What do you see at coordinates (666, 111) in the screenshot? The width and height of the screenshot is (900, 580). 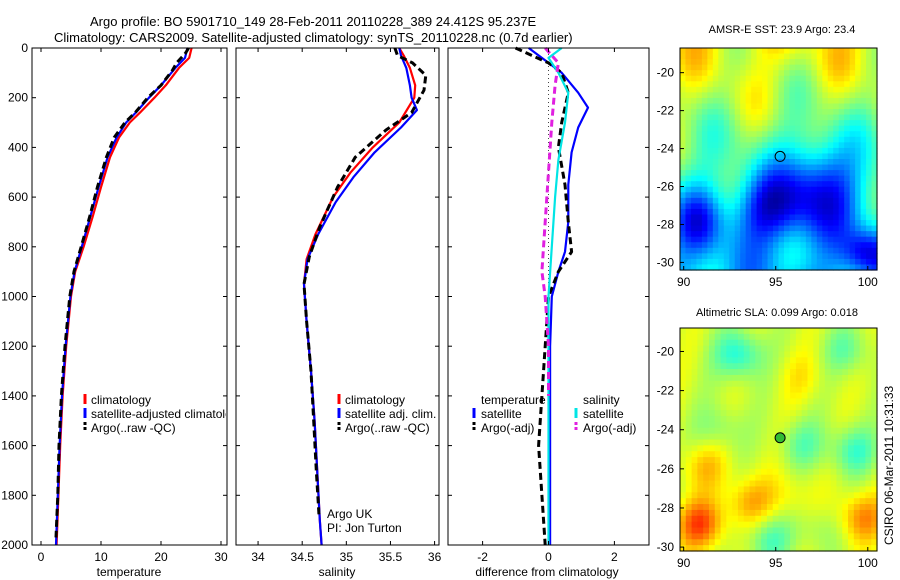 I see `sst-map-ytick-label-1: -22` at bounding box center [666, 111].